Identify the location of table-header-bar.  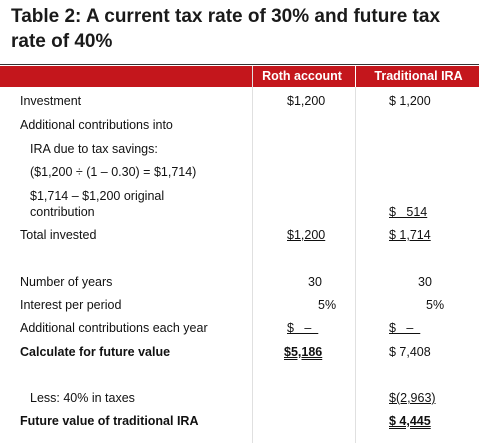
(239, 76).